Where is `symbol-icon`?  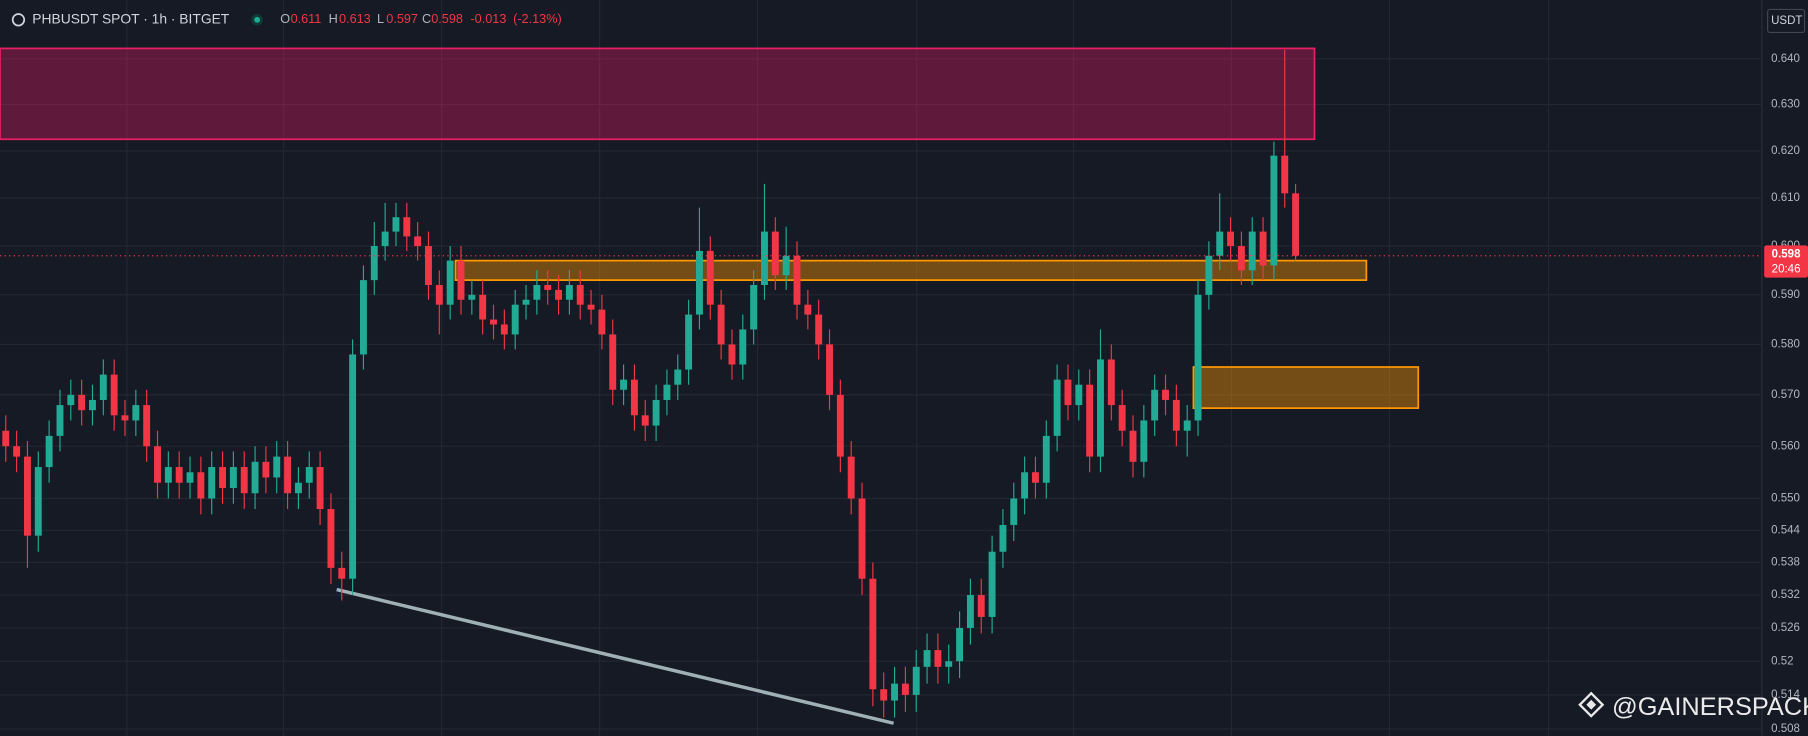
symbol-icon is located at coordinates (18, 20).